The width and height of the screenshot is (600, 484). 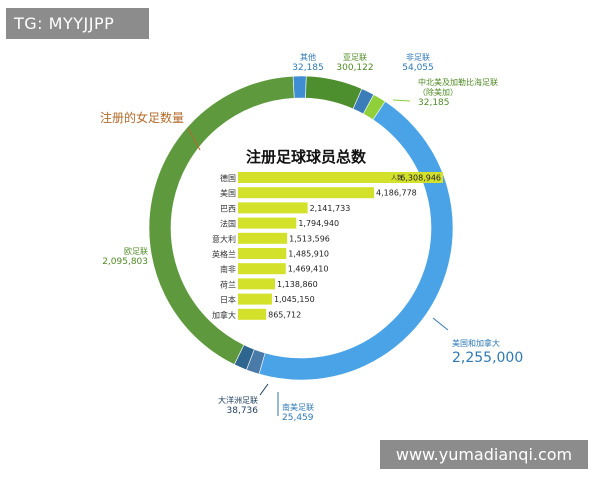 I want to click on bar-category-label: 法国, so click(x=228, y=224).